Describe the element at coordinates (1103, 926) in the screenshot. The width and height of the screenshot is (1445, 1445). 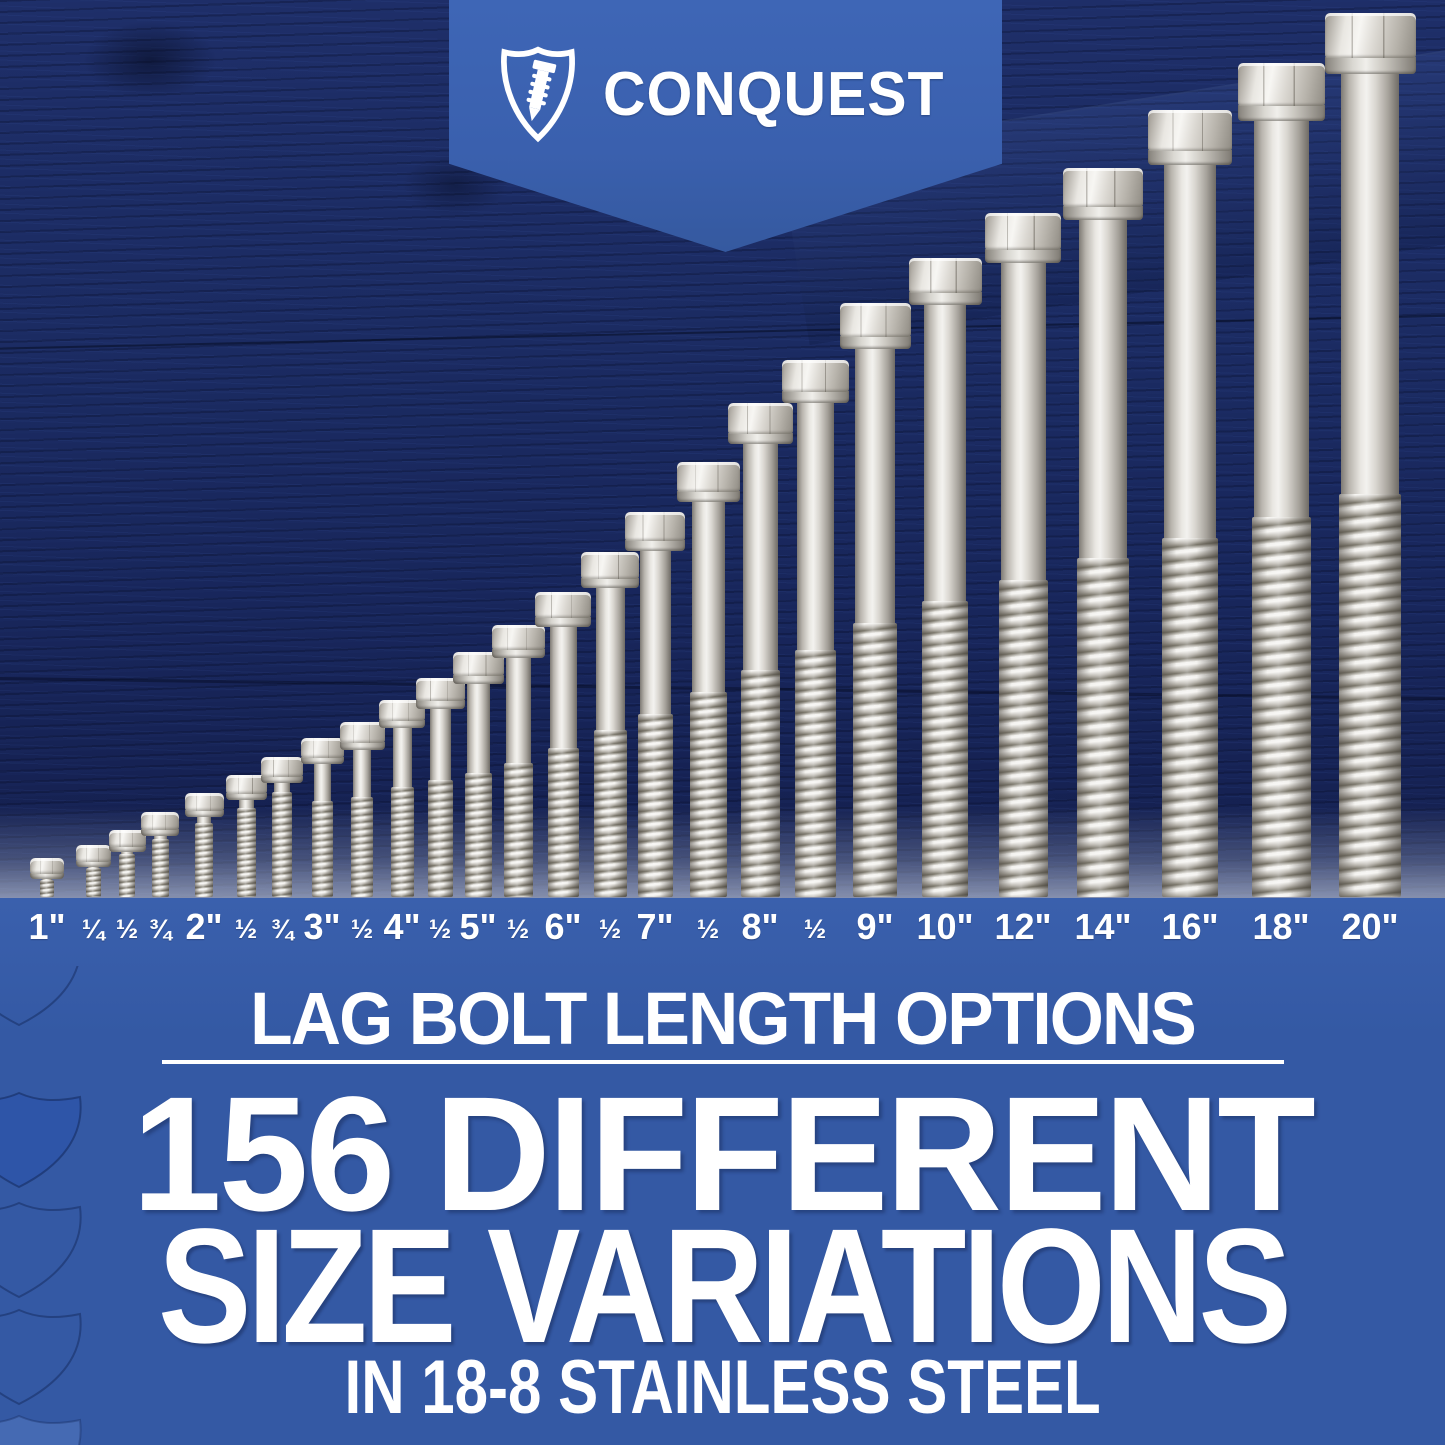
I see `size-label-14in: 14"` at that location.